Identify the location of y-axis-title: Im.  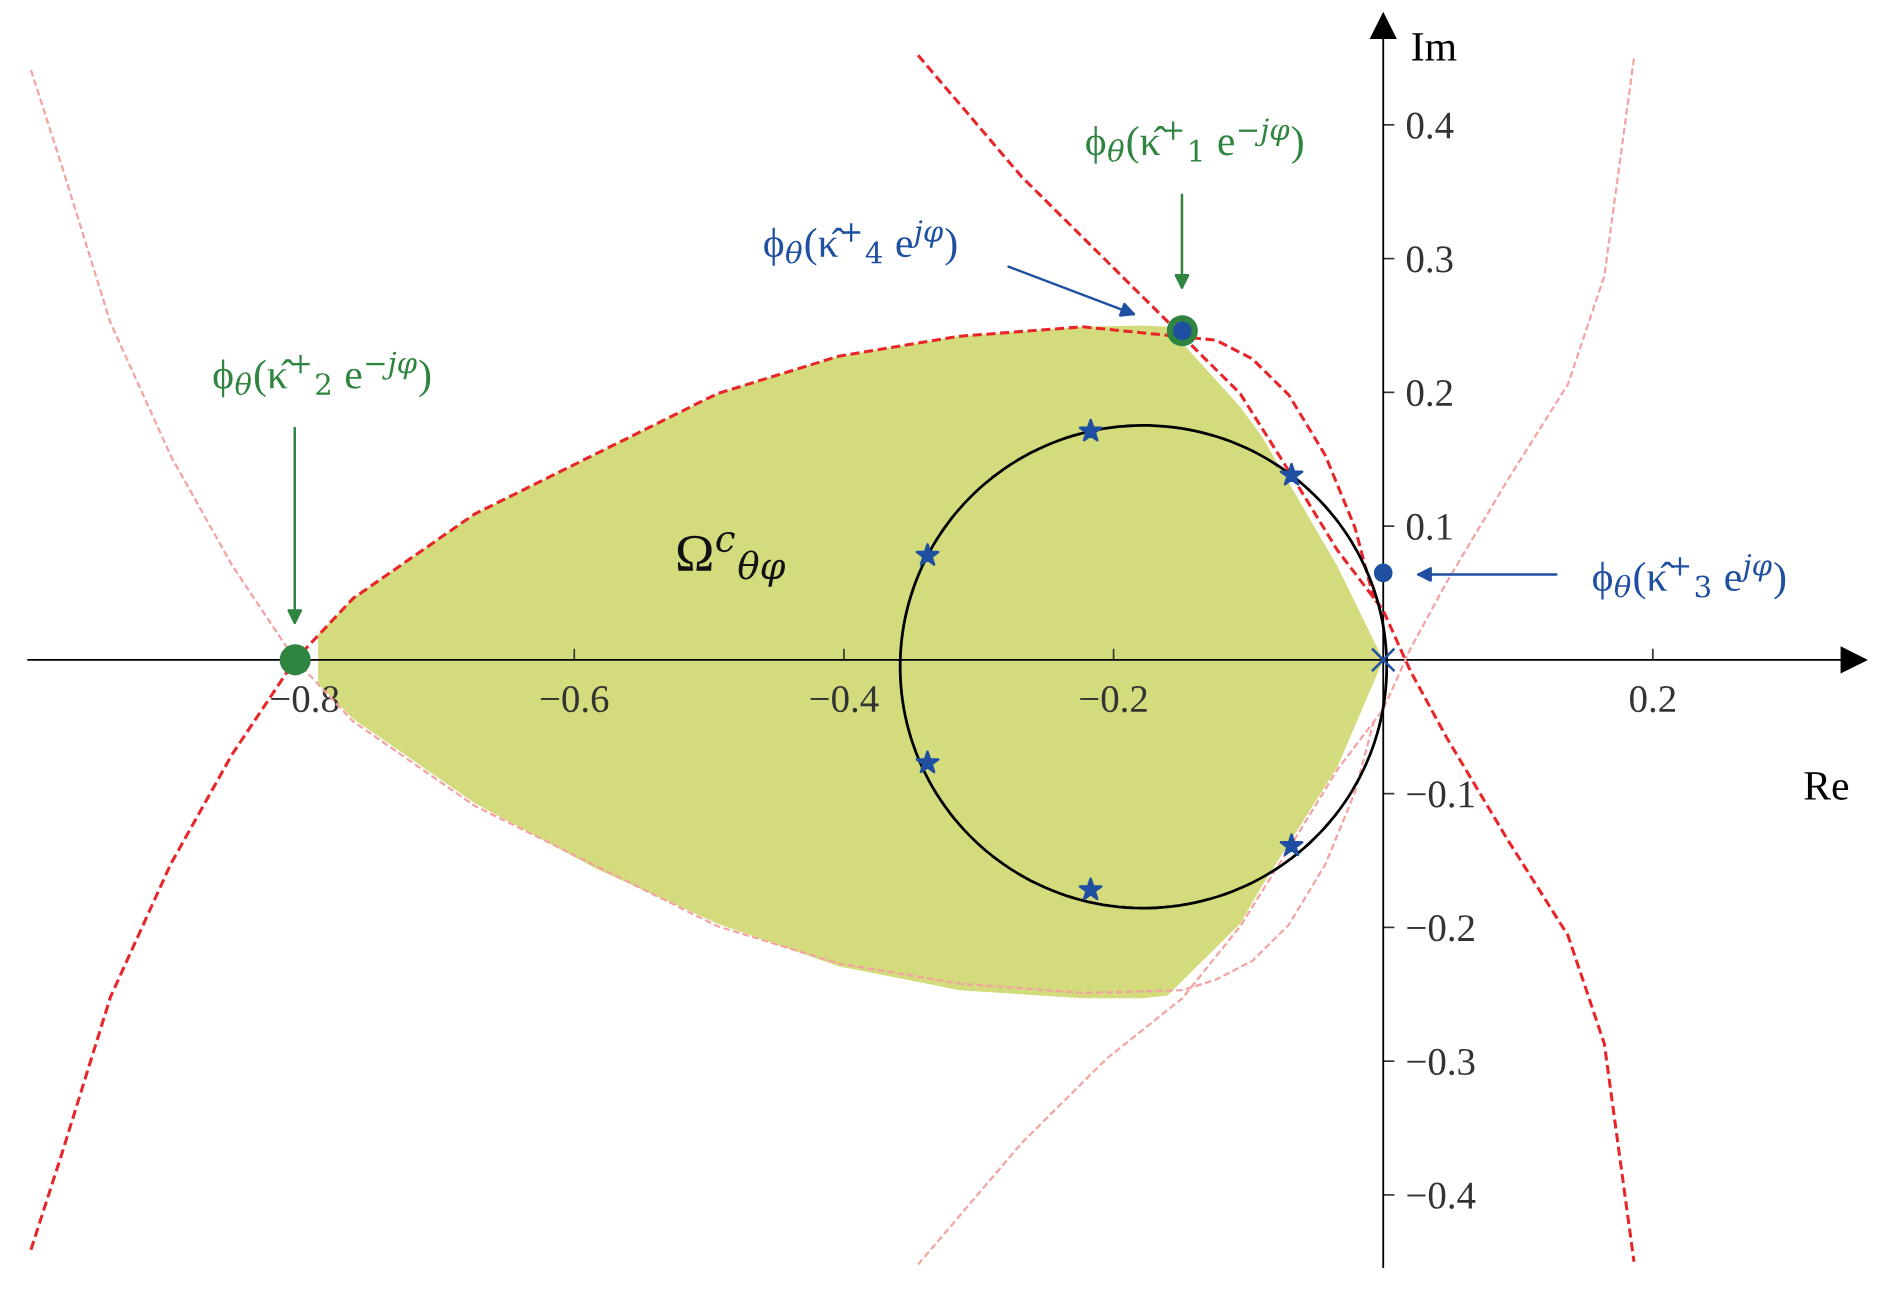
(1434, 47).